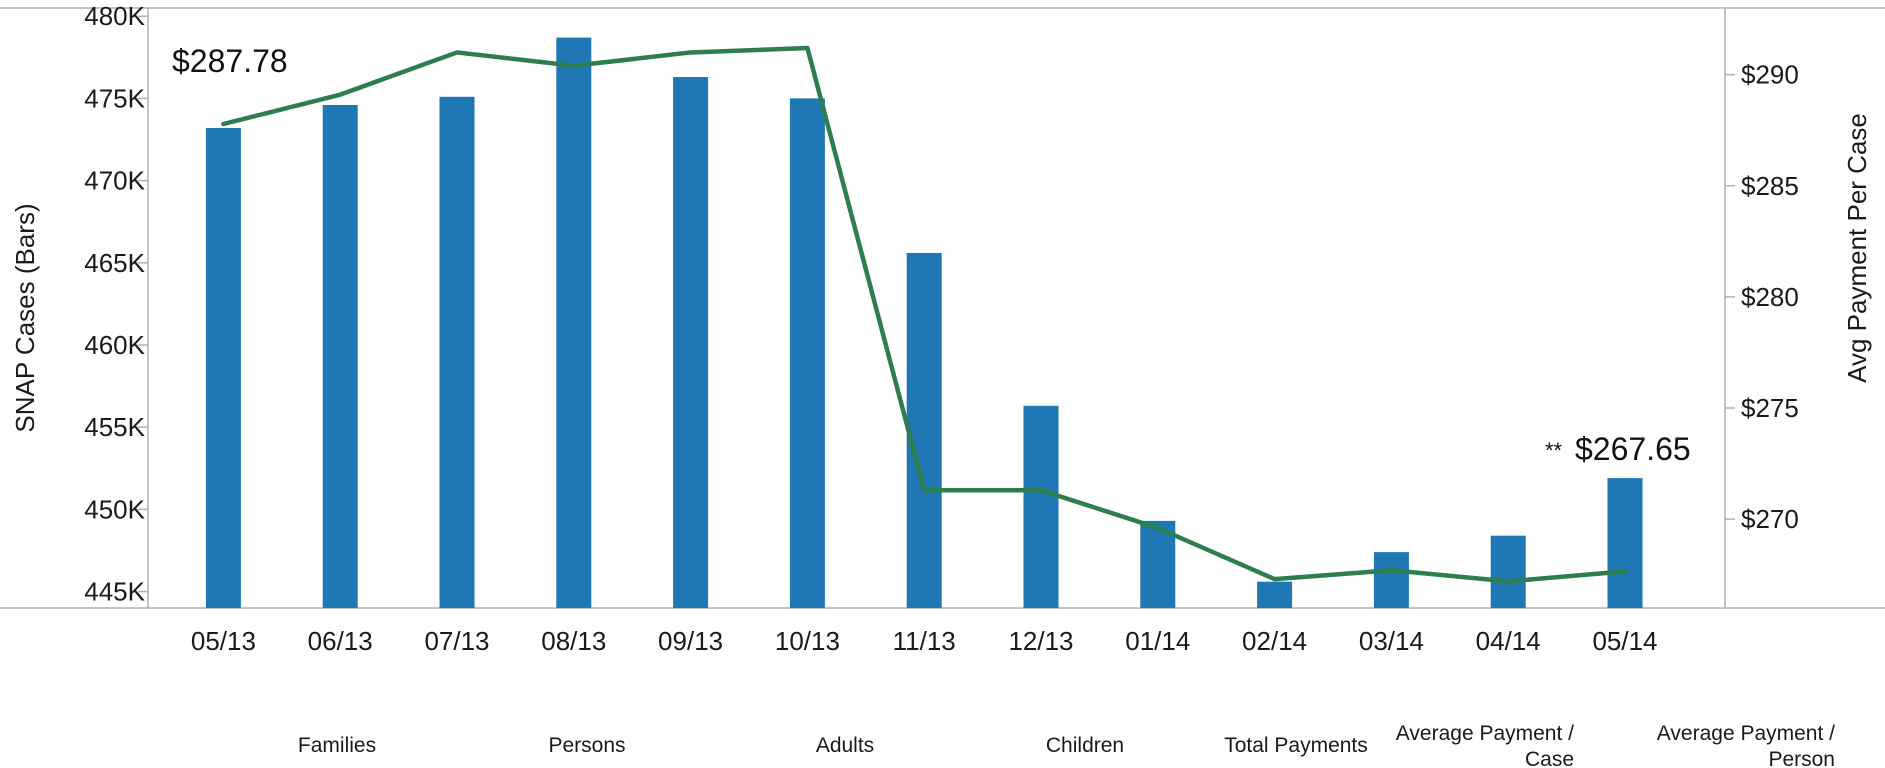  Describe the element at coordinates (1801, 758) in the screenshot. I see `footer-label: Person` at that location.